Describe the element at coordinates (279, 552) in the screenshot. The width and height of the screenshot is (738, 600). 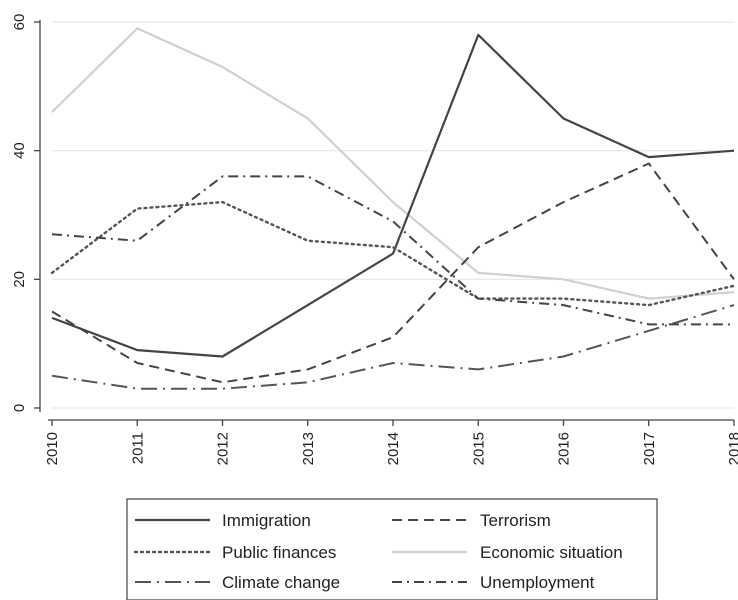
I see `legend-label: Public finances` at that location.